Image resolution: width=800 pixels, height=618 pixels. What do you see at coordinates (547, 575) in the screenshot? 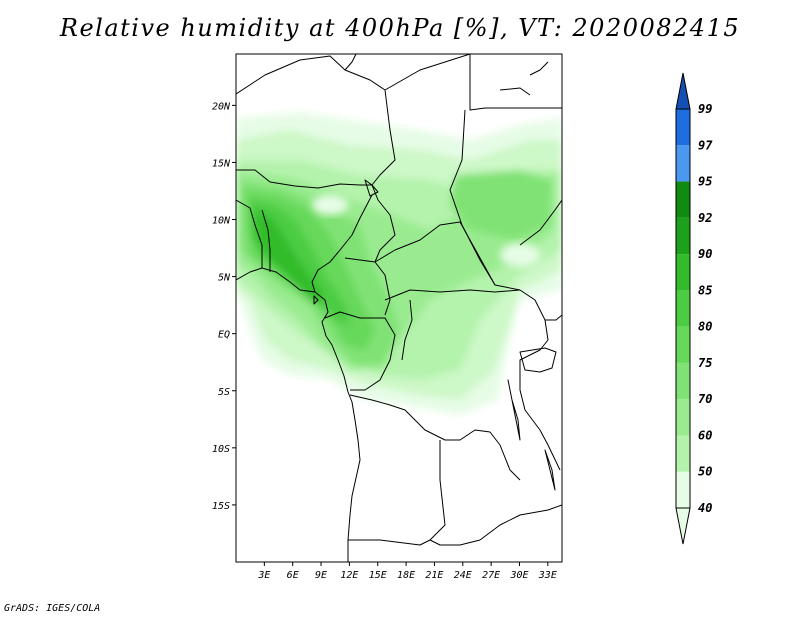
I see `lon-tick-label: 33E` at bounding box center [547, 575].